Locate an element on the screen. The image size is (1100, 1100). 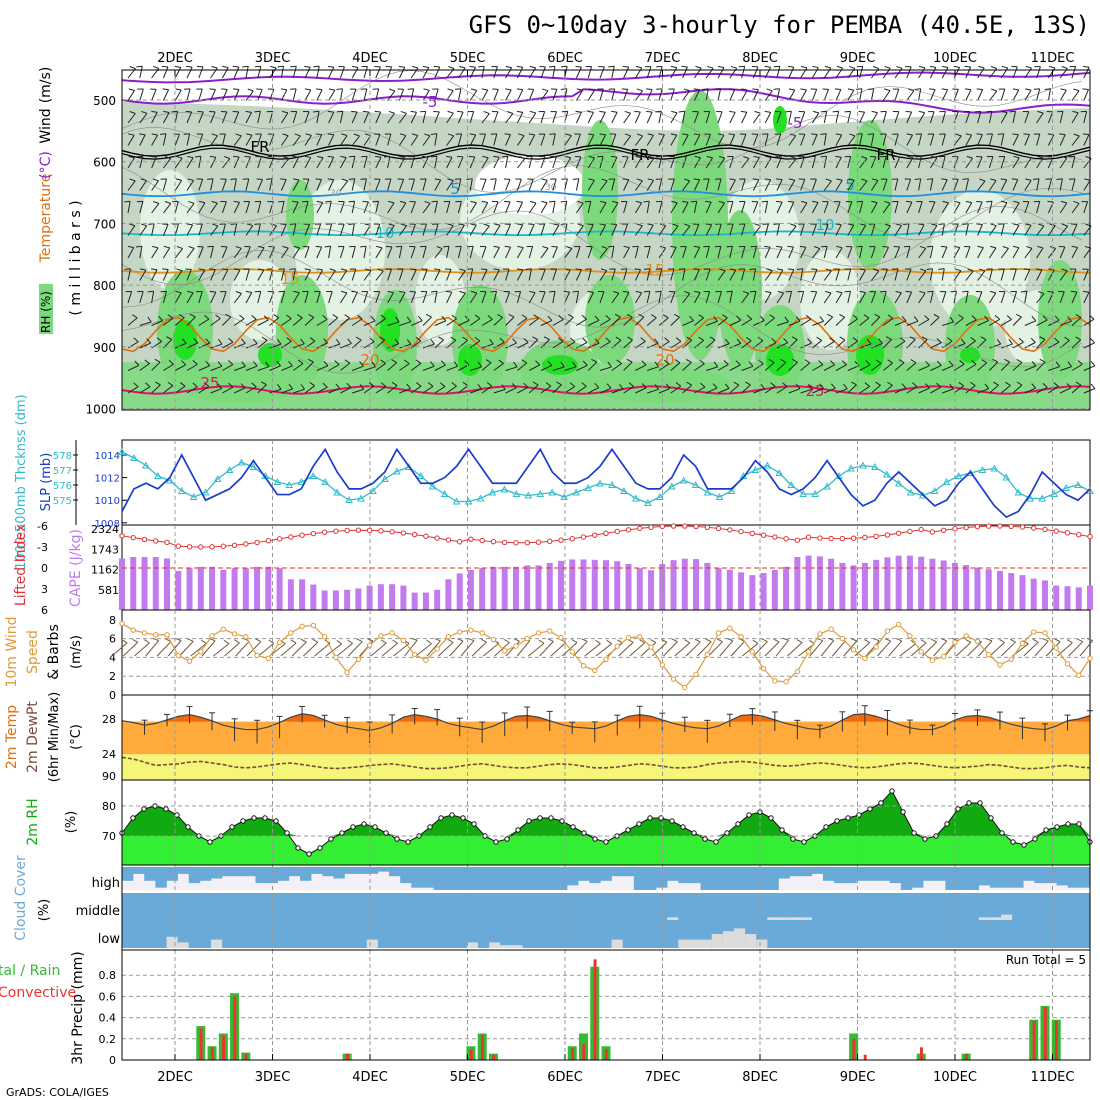
precip-conv-bar is located at coordinates (854, 1049).